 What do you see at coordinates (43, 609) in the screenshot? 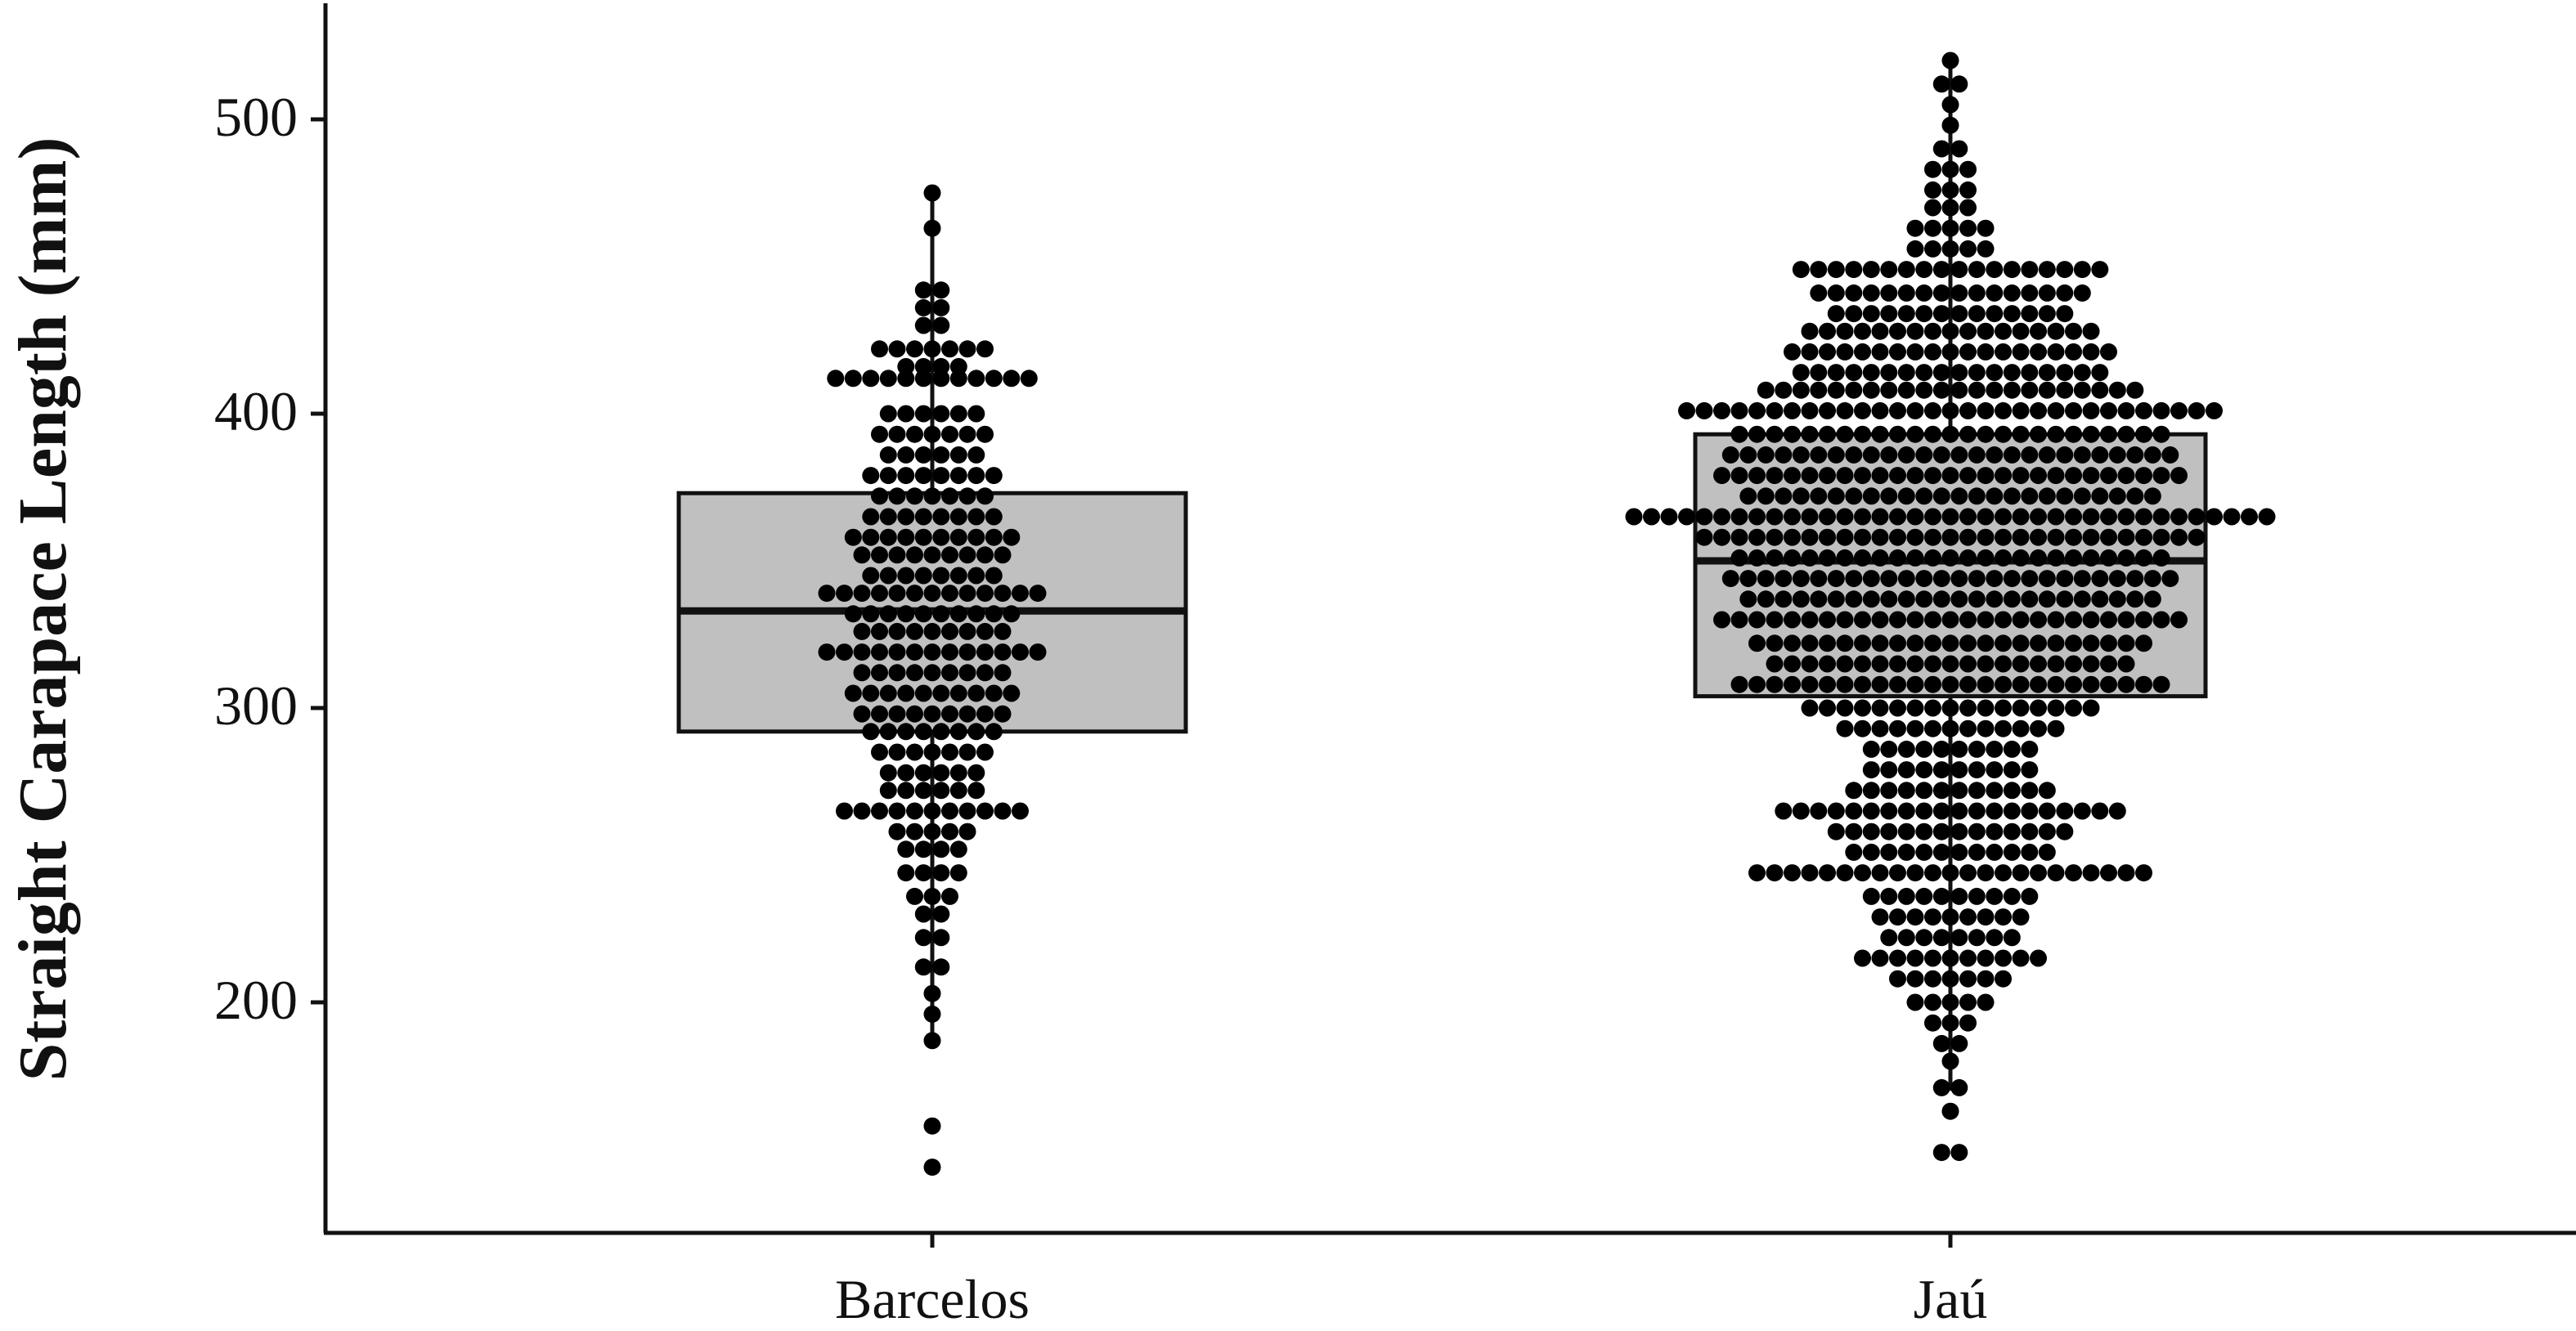
I see `y-axis-title: Straight Carapace Length (mm)` at bounding box center [43, 609].